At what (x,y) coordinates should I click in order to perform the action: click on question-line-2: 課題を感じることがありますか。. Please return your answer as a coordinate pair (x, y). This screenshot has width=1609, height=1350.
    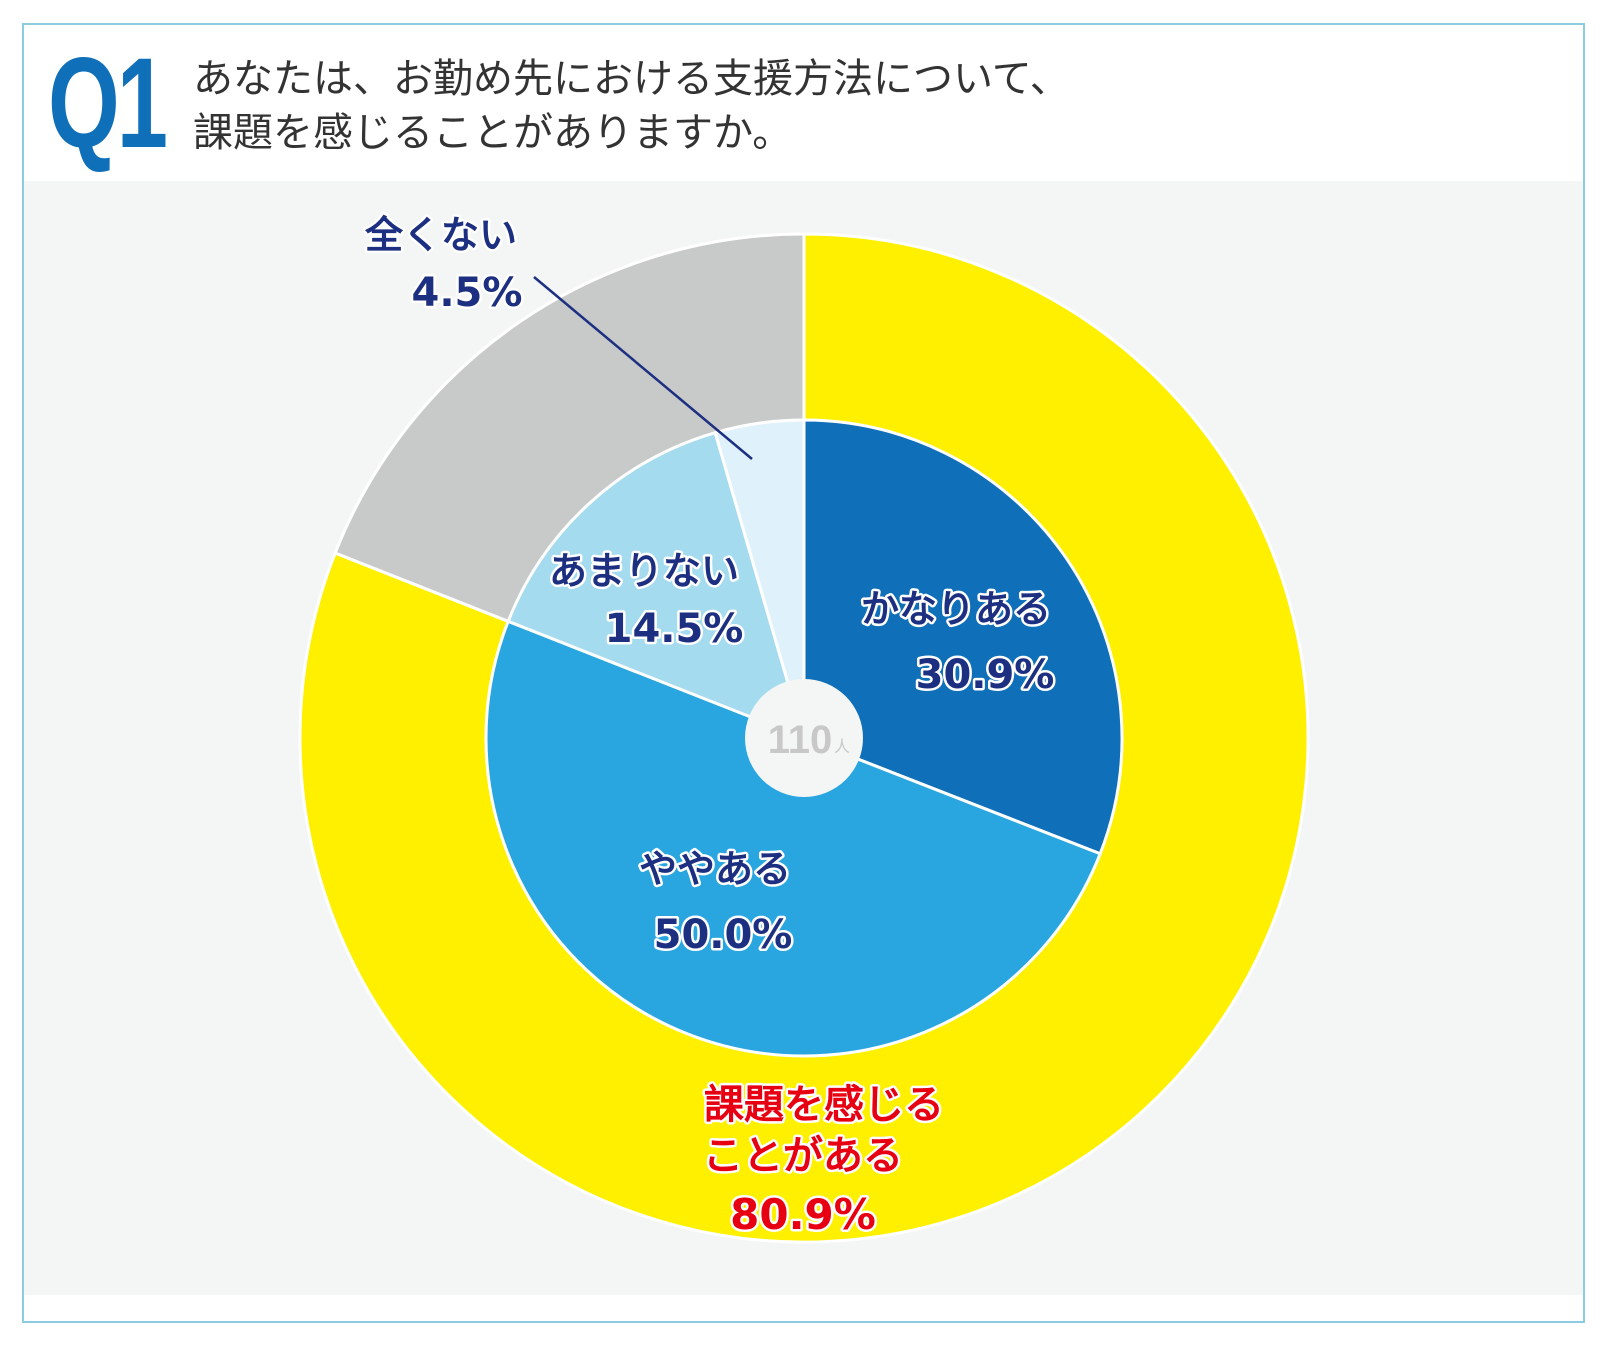
    Looking at the image, I should click on (493, 133).